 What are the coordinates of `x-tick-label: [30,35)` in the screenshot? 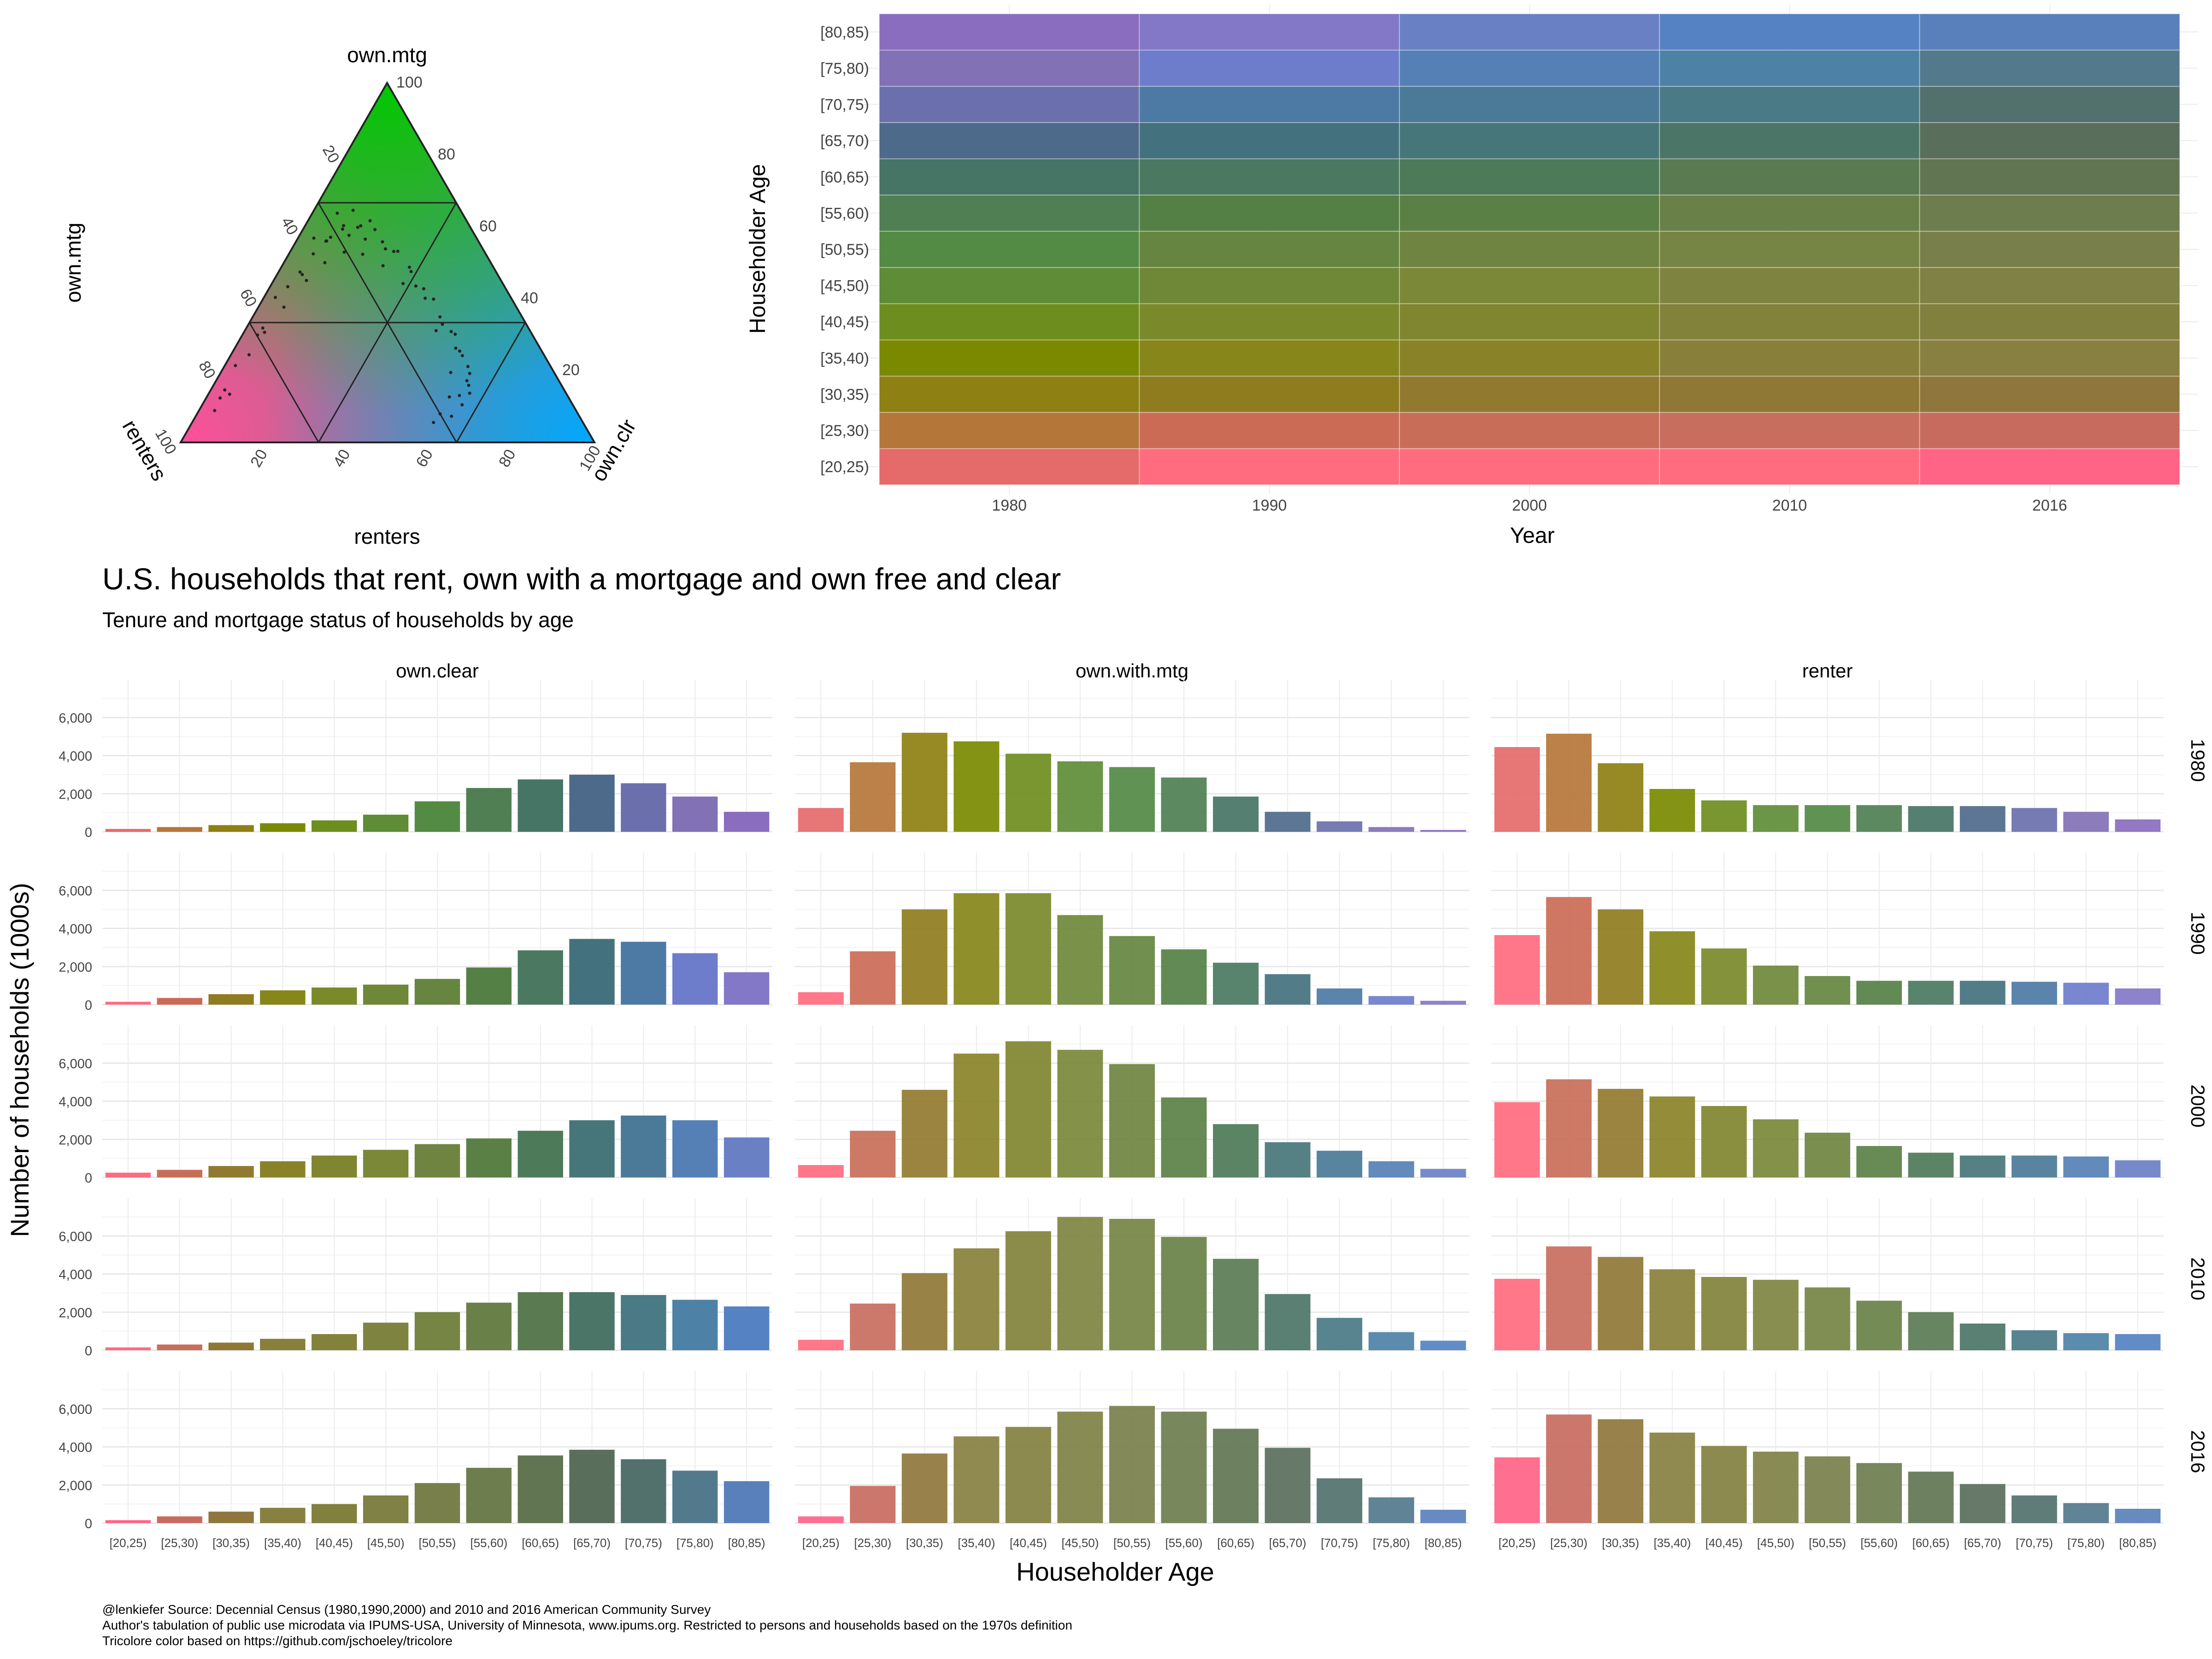 It's located at (231, 1543).